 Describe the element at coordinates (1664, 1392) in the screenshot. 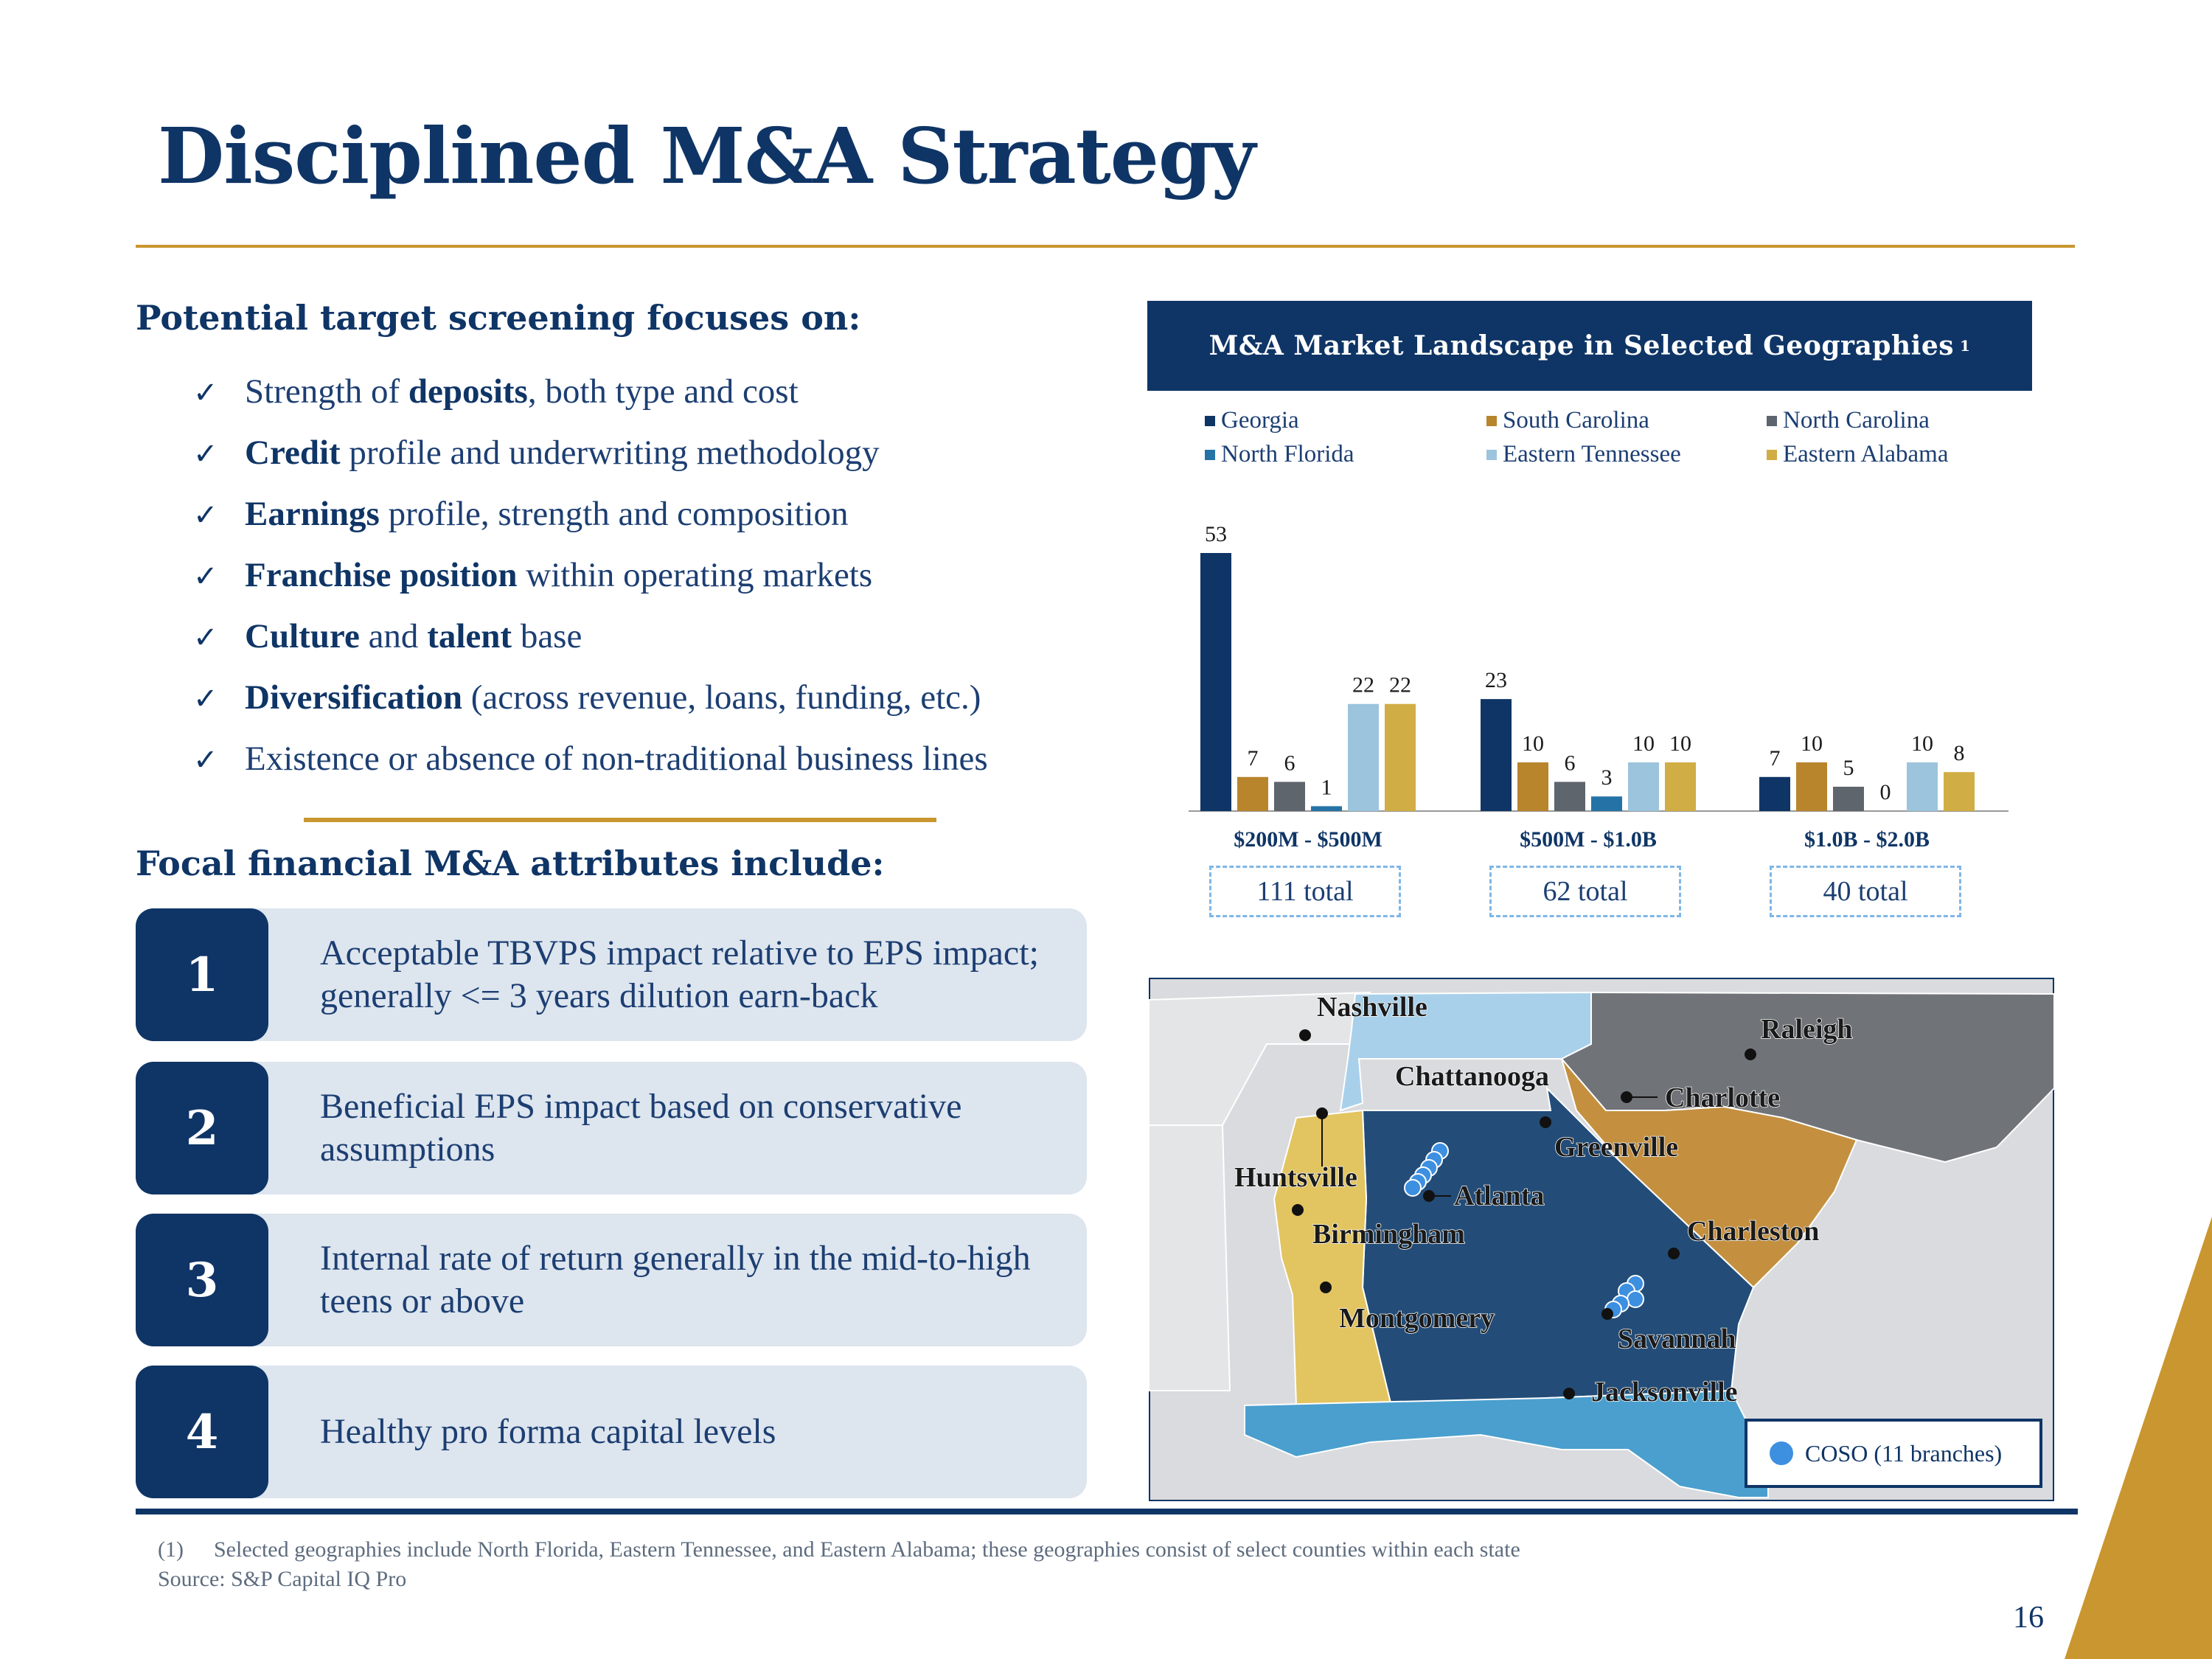

I see `city-label-jacksonville: Jacksonville` at that location.